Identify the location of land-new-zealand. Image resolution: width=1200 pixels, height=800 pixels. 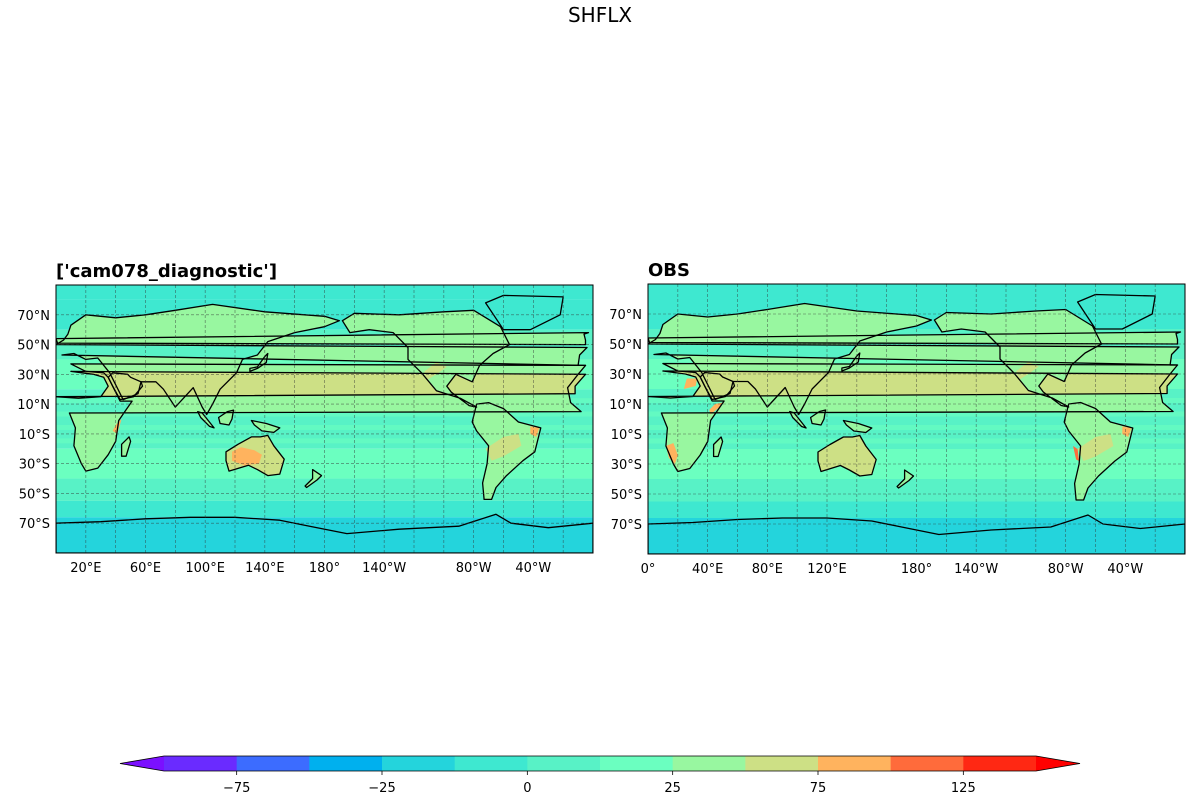
(905, 479).